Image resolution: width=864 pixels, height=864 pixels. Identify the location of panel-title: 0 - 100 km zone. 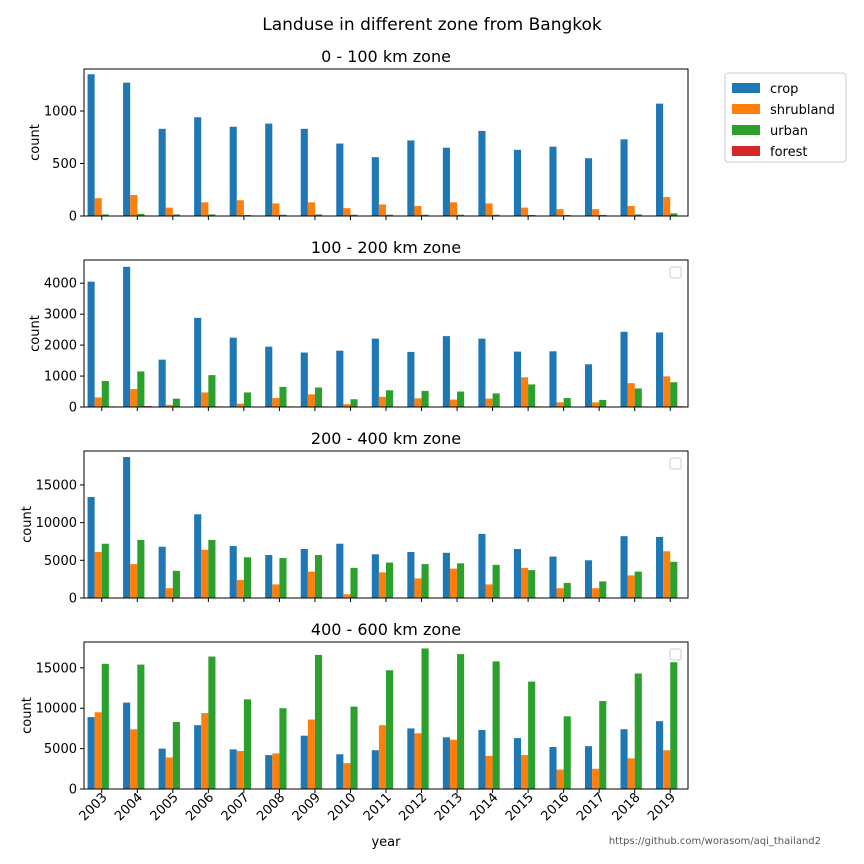
(386, 56).